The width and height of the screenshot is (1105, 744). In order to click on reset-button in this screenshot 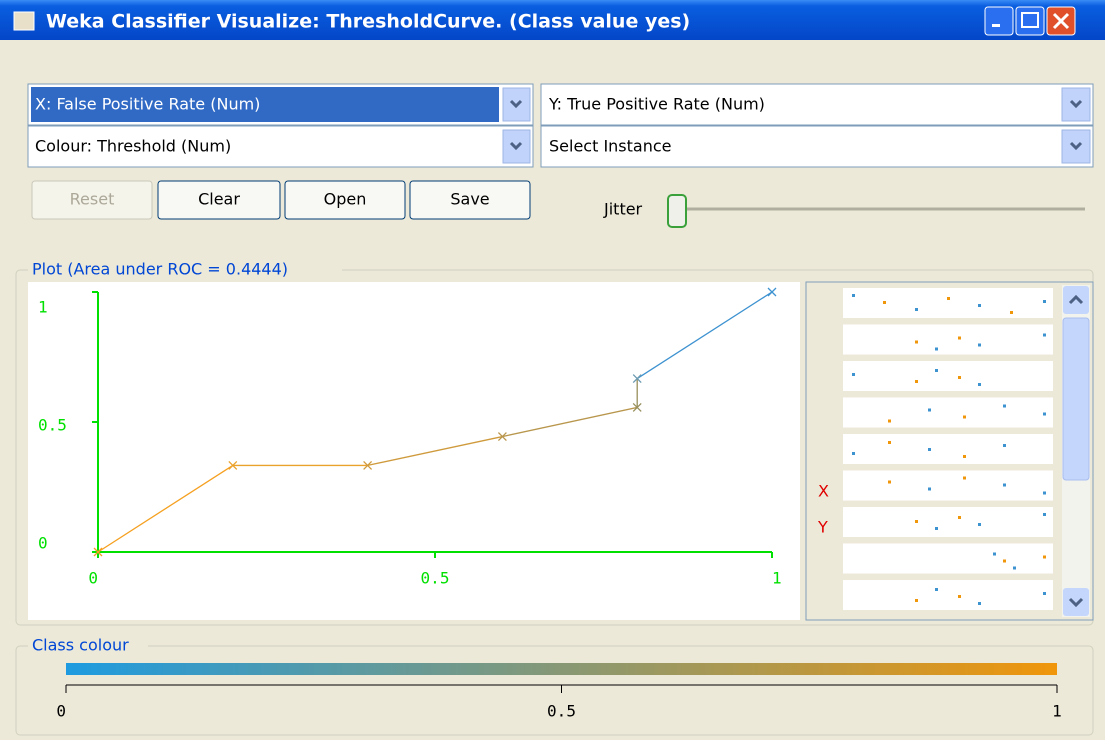, I will do `click(92, 200)`.